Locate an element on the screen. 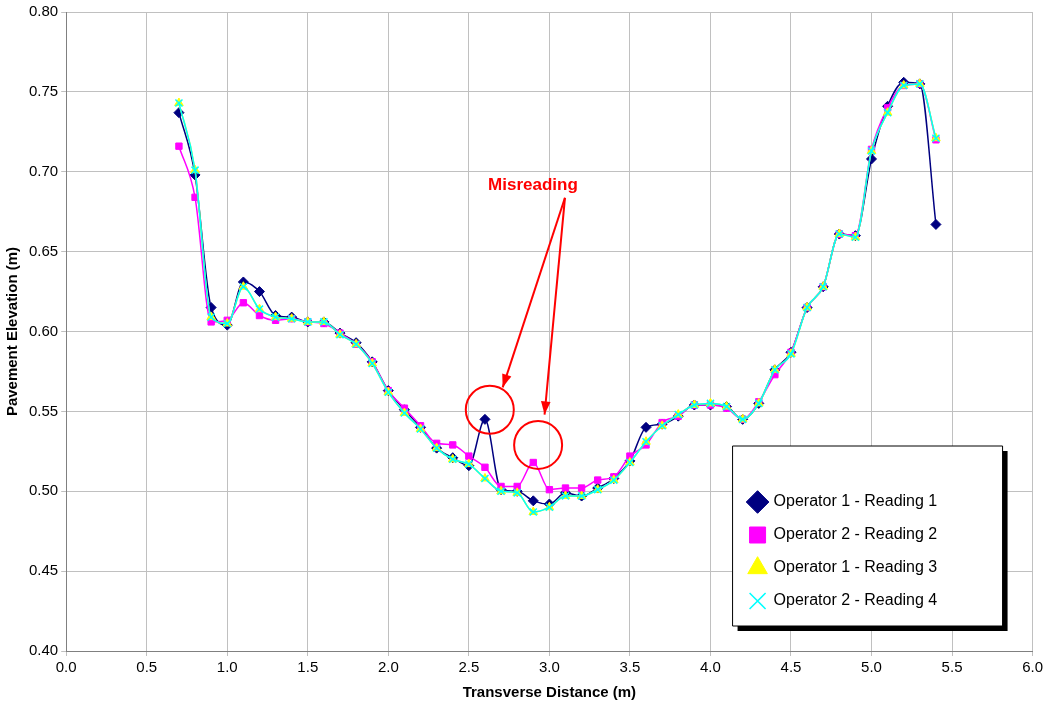  y-tick-label: 0.70 is located at coordinates (43, 170).